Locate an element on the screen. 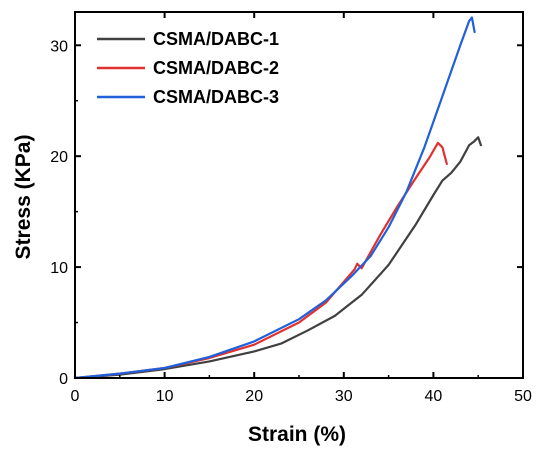 The image size is (550, 456). legend-label-1: CSMA/DABC-1 is located at coordinates (216, 39).